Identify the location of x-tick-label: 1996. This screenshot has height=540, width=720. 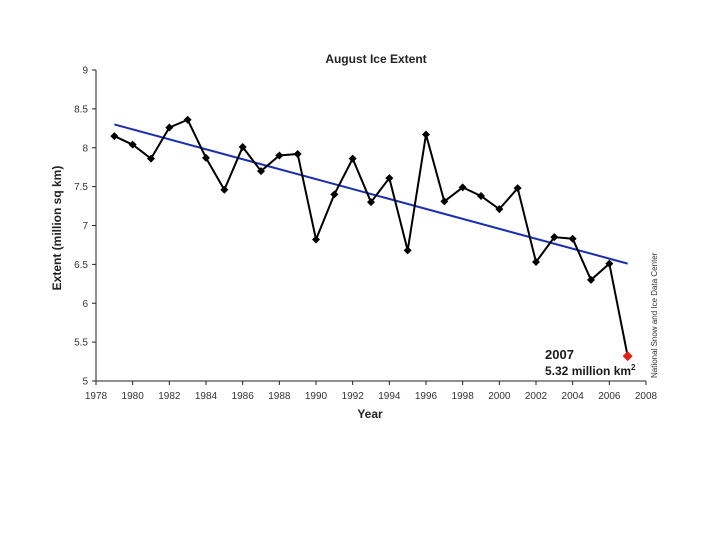
(426, 396).